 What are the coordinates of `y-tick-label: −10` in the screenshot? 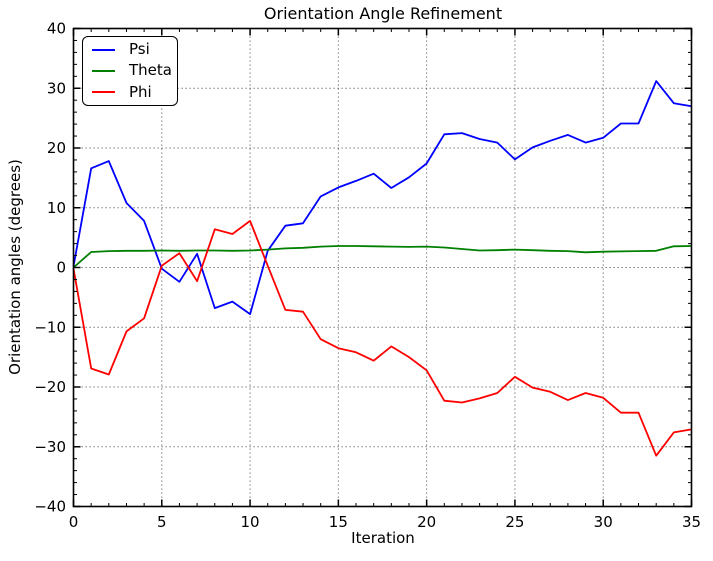 It's located at (50, 327).